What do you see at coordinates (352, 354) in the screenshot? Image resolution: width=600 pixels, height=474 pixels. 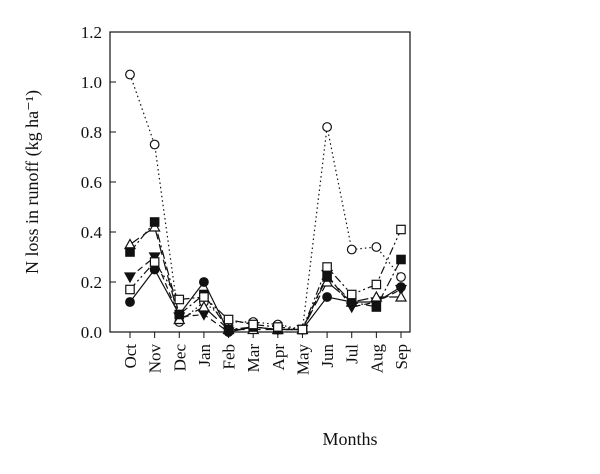 I see `x-tick-label: Jul` at bounding box center [352, 354].